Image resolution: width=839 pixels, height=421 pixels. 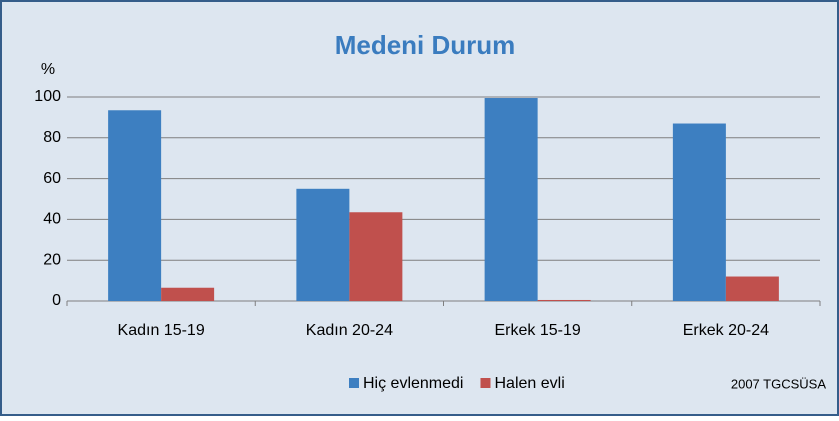 What do you see at coordinates (413, 383) in the screenshot?
I see `legend-label: Hiç evlenmedi` at bounding box center [413, 383].